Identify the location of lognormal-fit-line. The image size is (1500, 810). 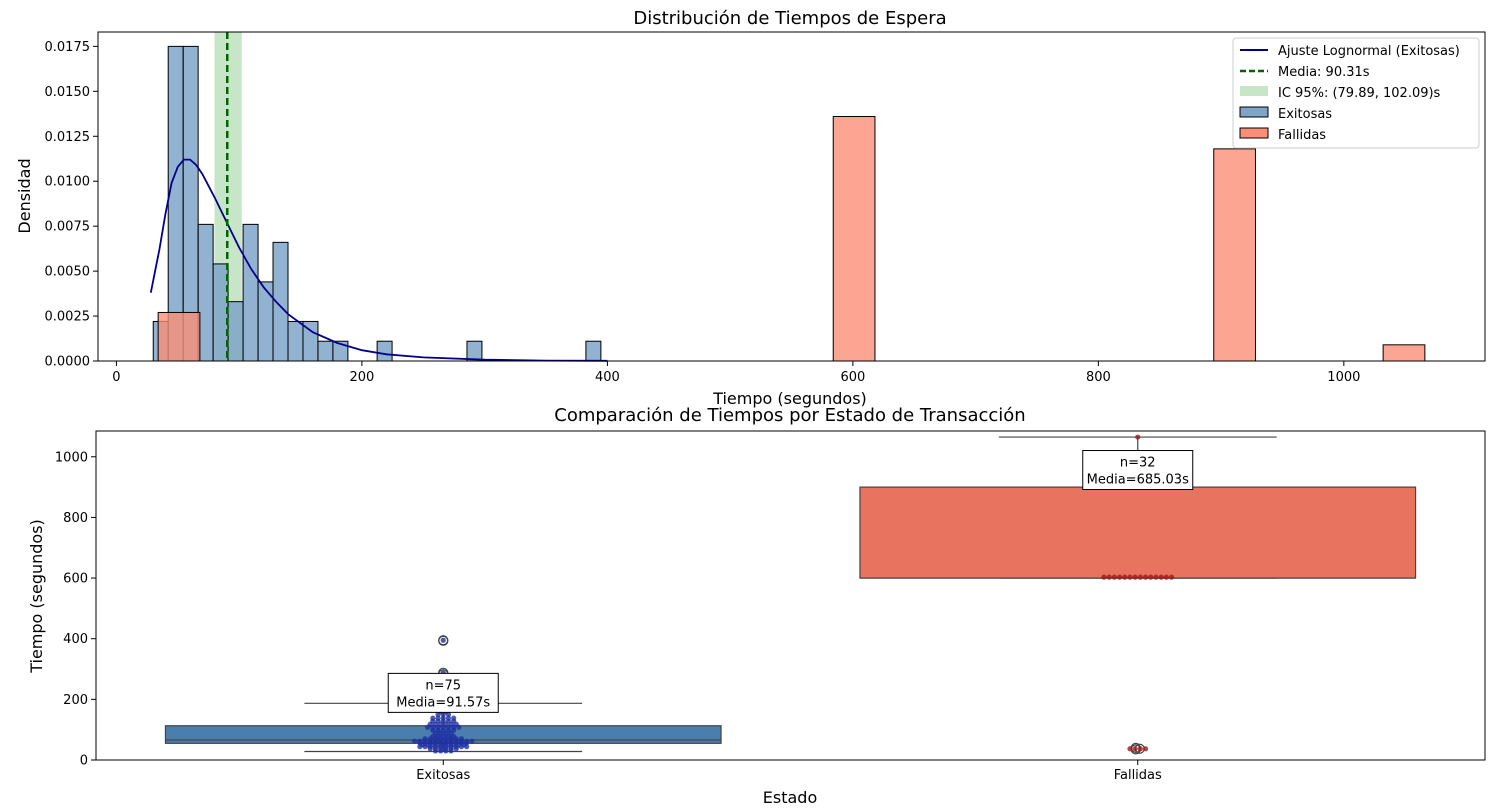
(378, 260).